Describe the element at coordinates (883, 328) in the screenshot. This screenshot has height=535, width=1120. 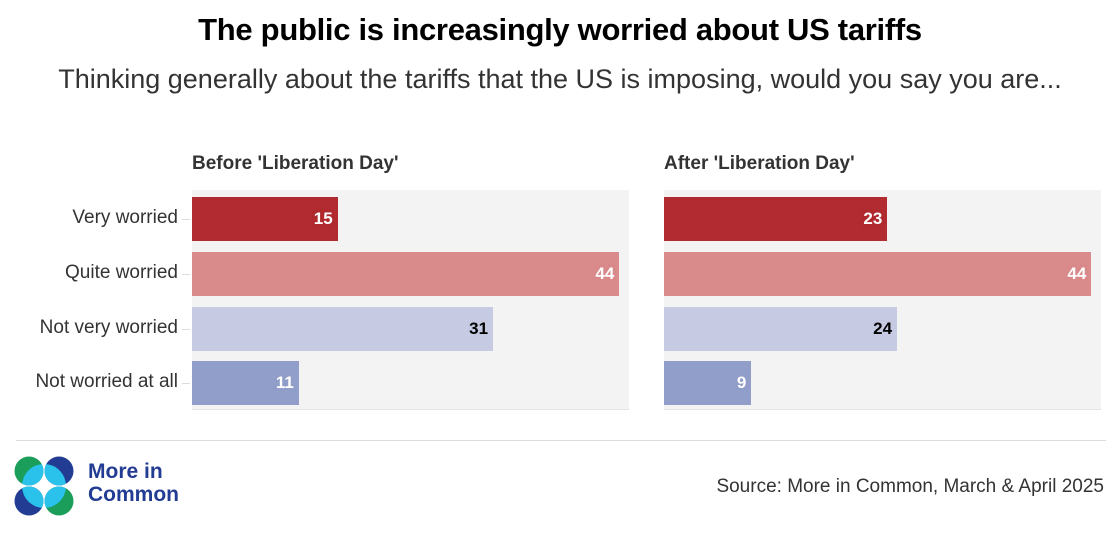
I see `data-label: 24` at that location.